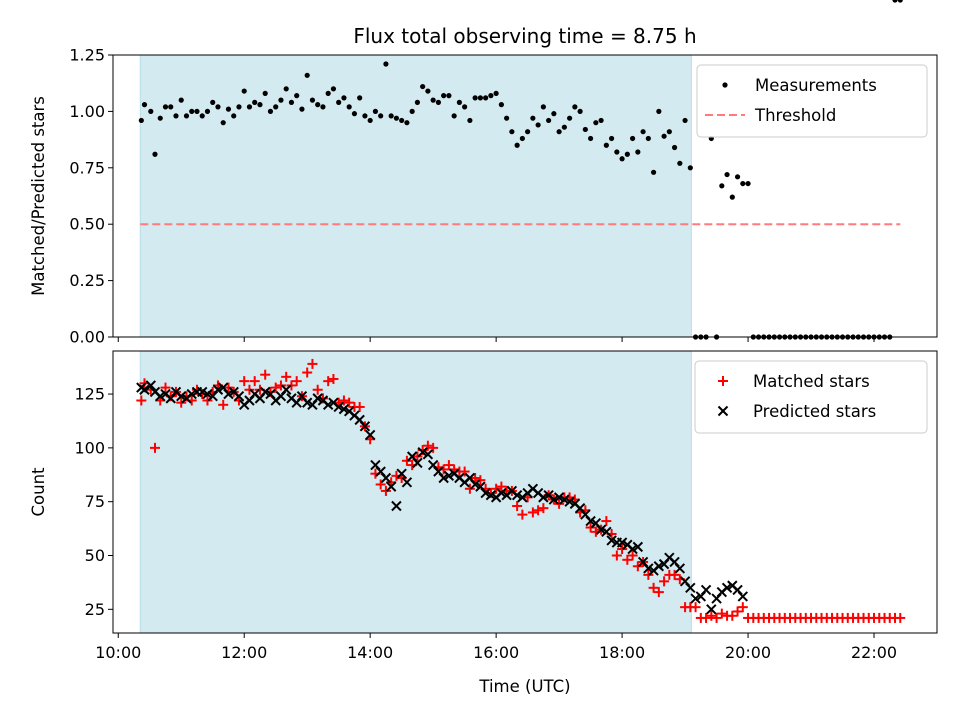 This screenshot has width=960, height=724. Describe the element at coordinates (370, 652) in the screenshot. I see `x-tick-label: 14:00` at that location.